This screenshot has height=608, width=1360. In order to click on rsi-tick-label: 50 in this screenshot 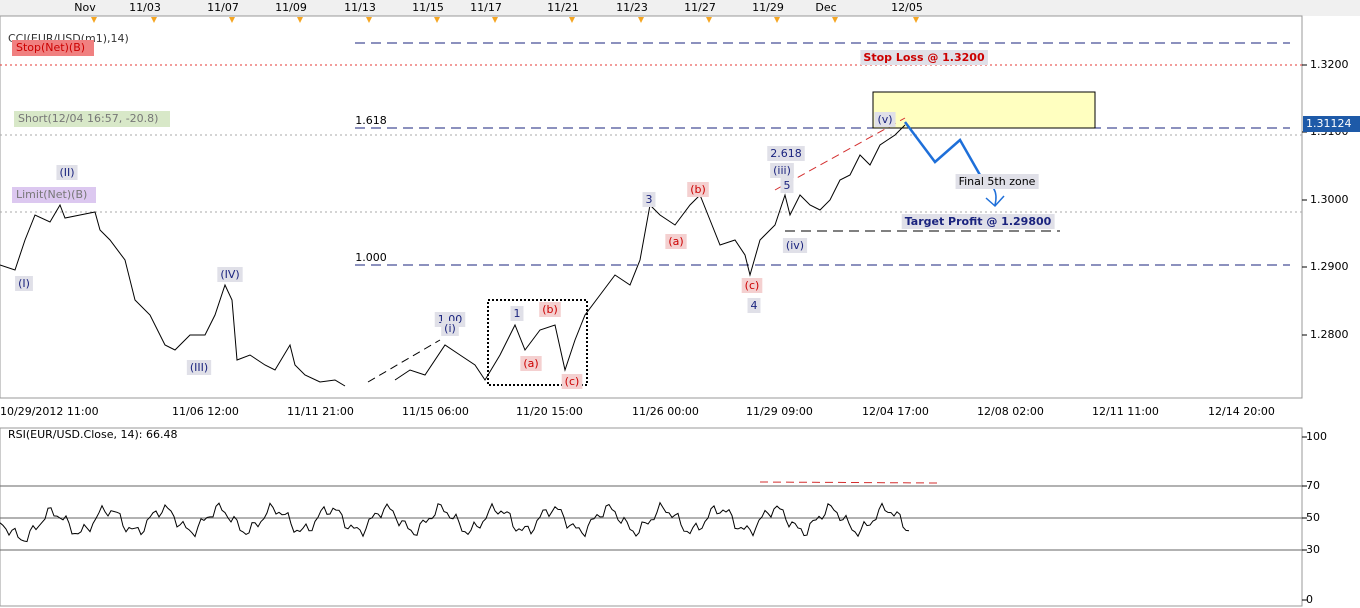, I will do `click(1313, 517)`.